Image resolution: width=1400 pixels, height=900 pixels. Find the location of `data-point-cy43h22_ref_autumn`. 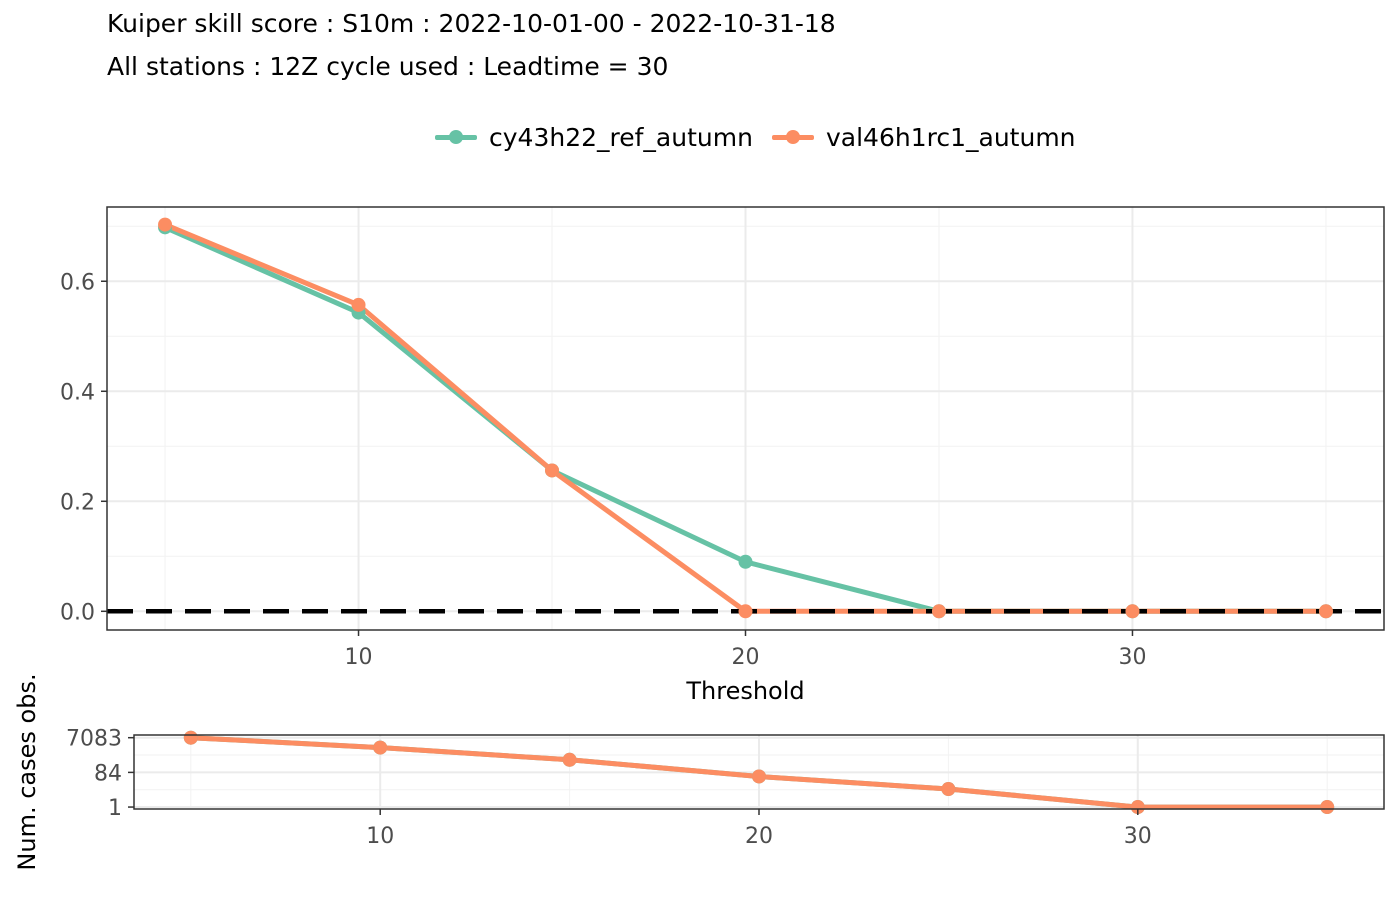

data-point-cy43h22_ref_autumn is located at coordinates (745, 561).